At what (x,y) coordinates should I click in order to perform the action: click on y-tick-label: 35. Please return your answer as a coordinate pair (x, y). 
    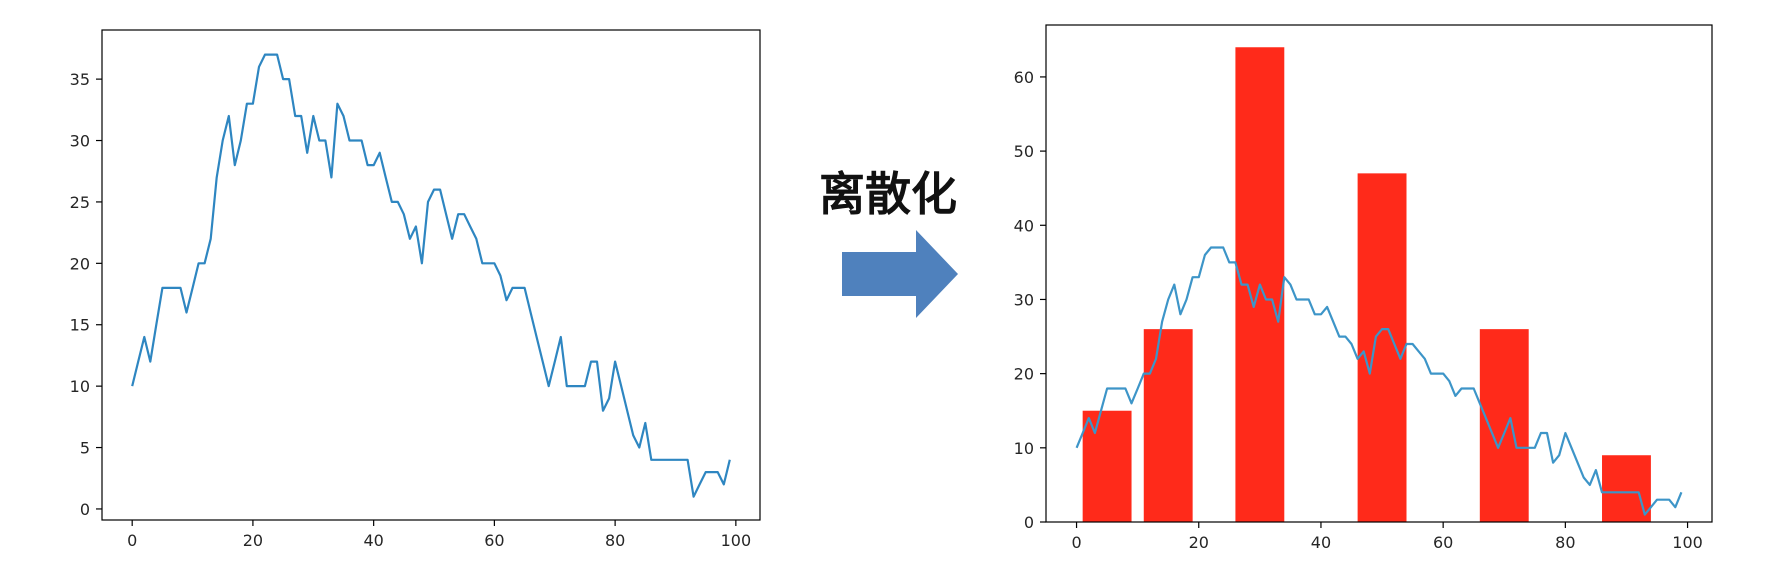
    Looking at the image, I should click on (80, 79).